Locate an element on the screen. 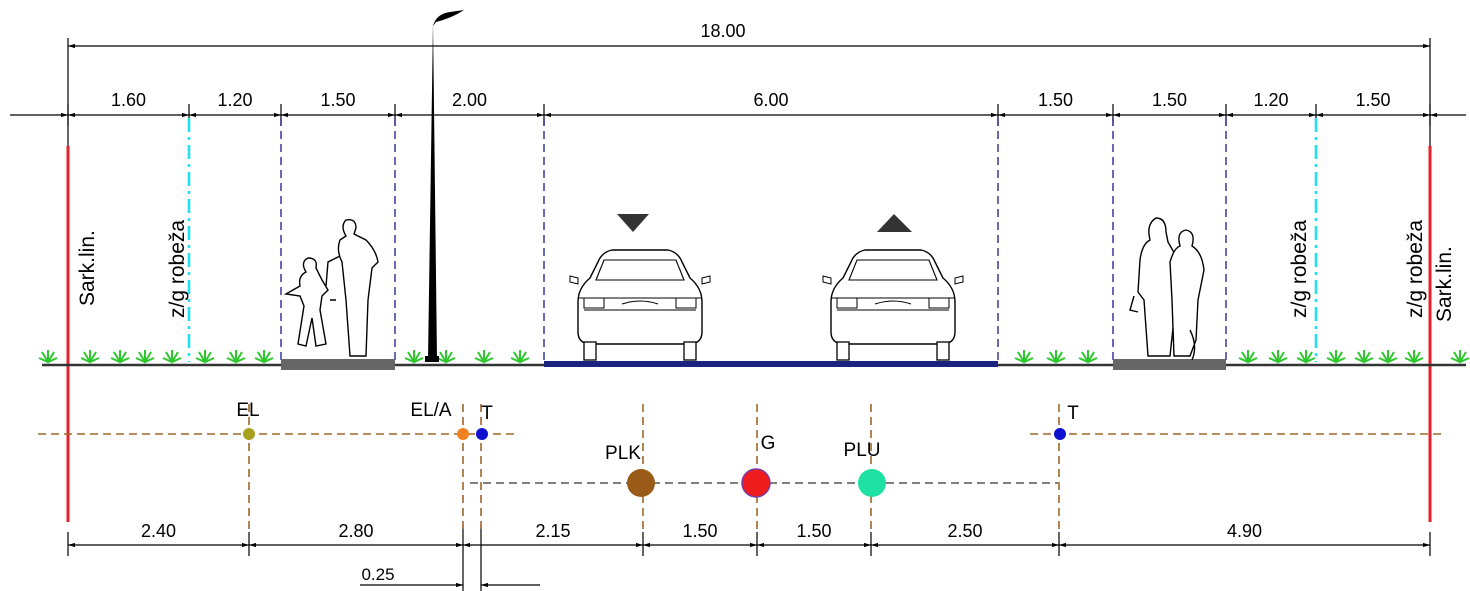 The width and height of the screenshot is (1470, 591). property-line-right-1: z/g robeža is located at coordinates (1299, 269).